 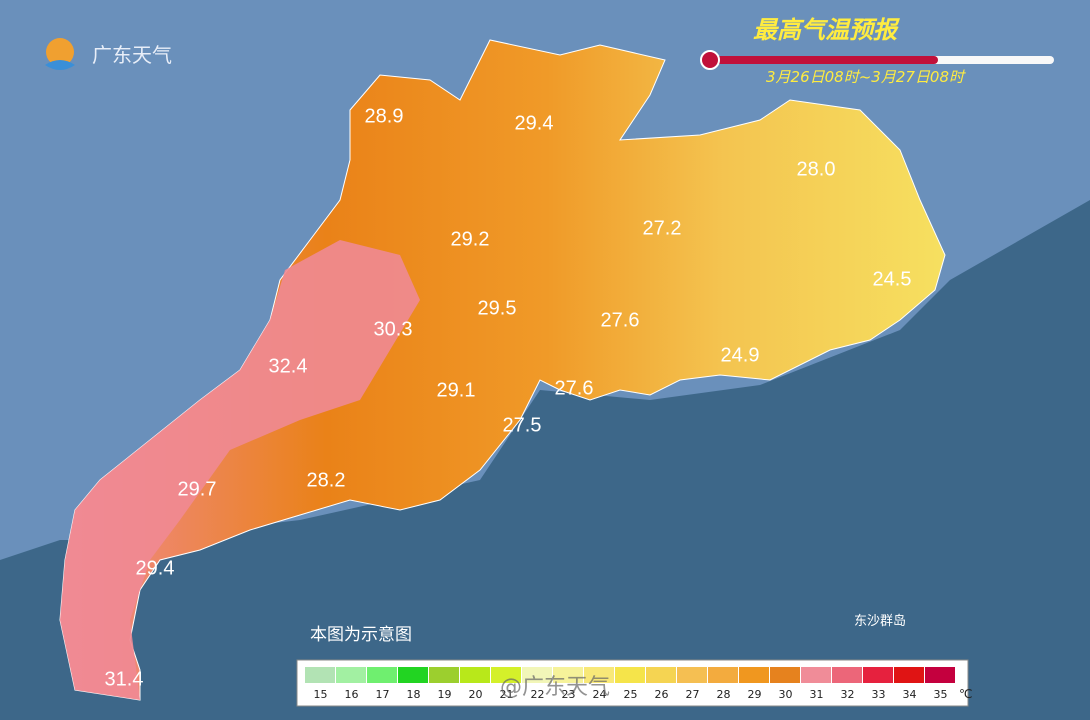 What do you see at coordinates (383, 694) in the screenshot?
I see `legend-label: 17` at bounding box center [383, 694].